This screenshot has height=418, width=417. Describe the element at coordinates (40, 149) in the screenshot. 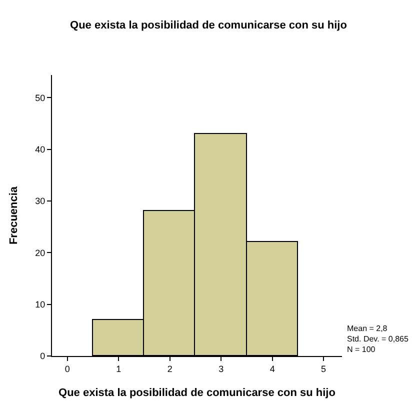

I see `y-tick-label: 40` at that location.